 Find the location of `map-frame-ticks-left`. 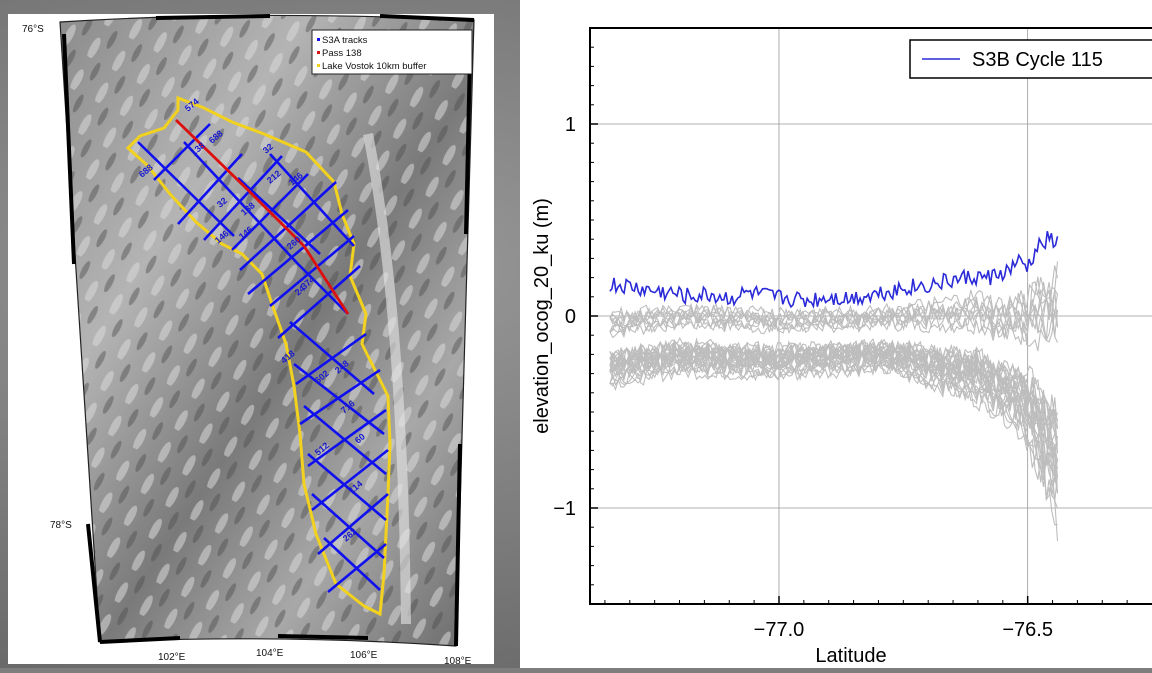

map-frame-ticks-left is located at coordinates (82, 338).